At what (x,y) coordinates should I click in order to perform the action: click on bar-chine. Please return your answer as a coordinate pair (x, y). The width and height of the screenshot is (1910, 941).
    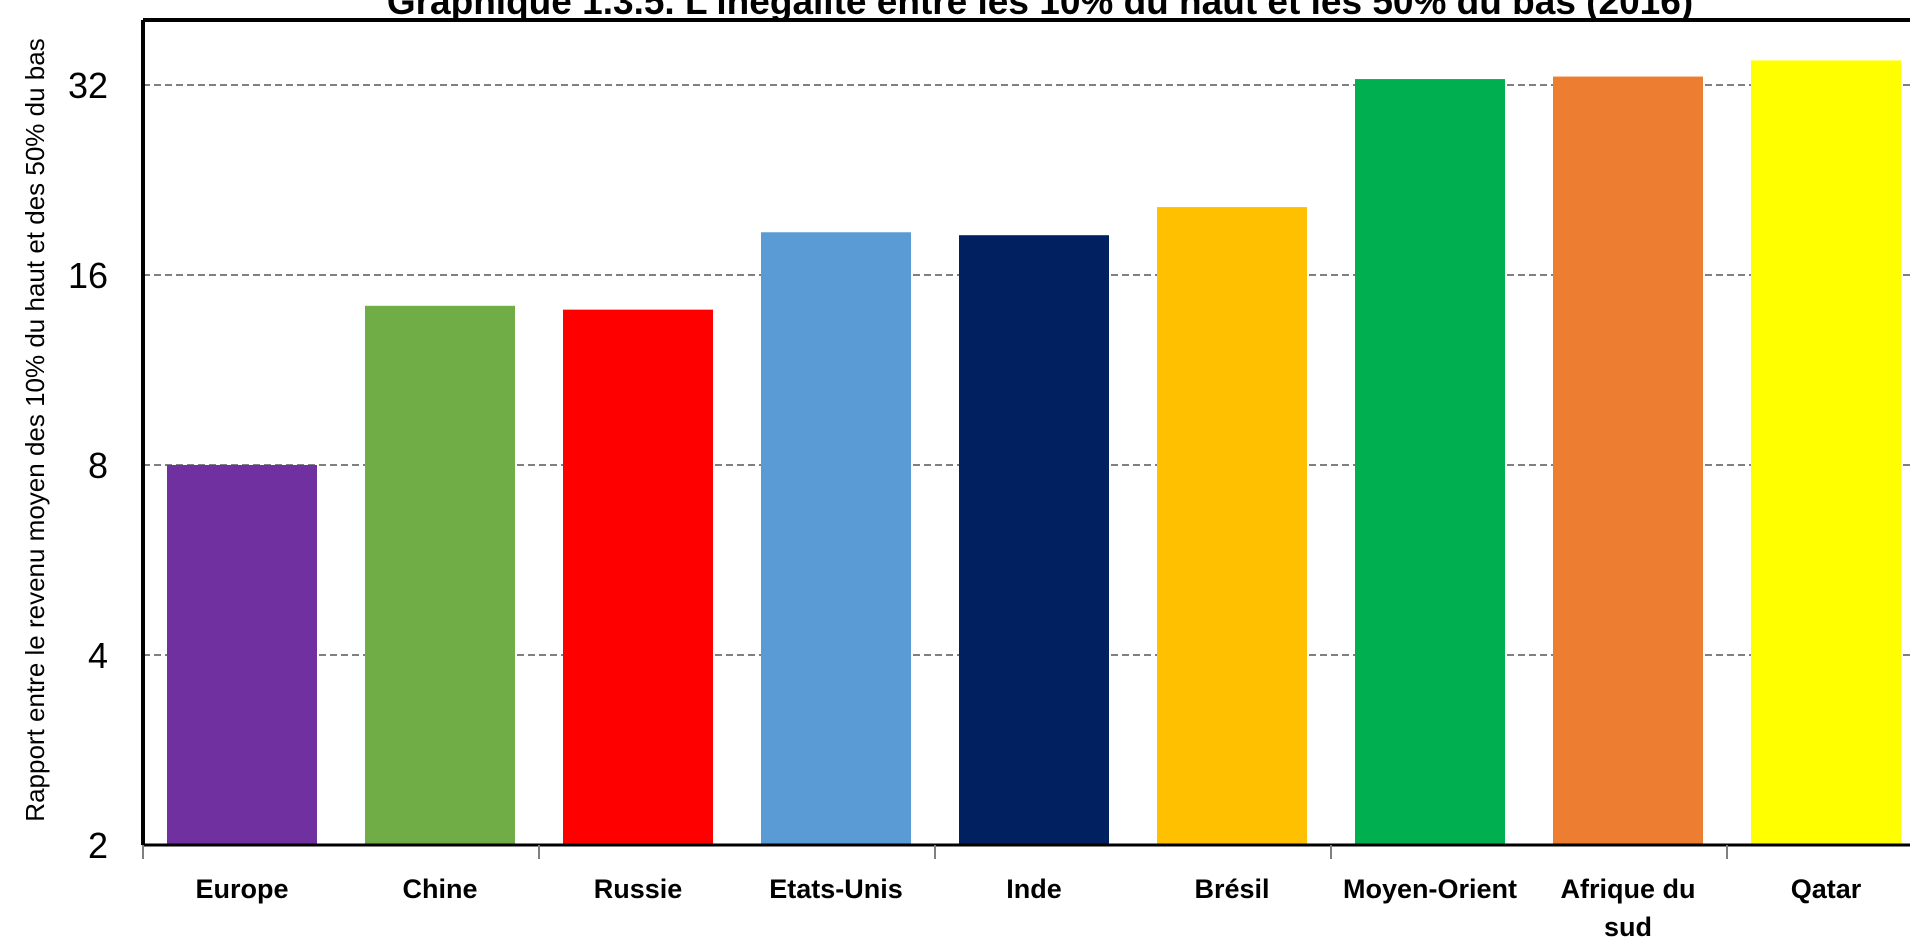
    Looking at the image, I should click on (440, 575).